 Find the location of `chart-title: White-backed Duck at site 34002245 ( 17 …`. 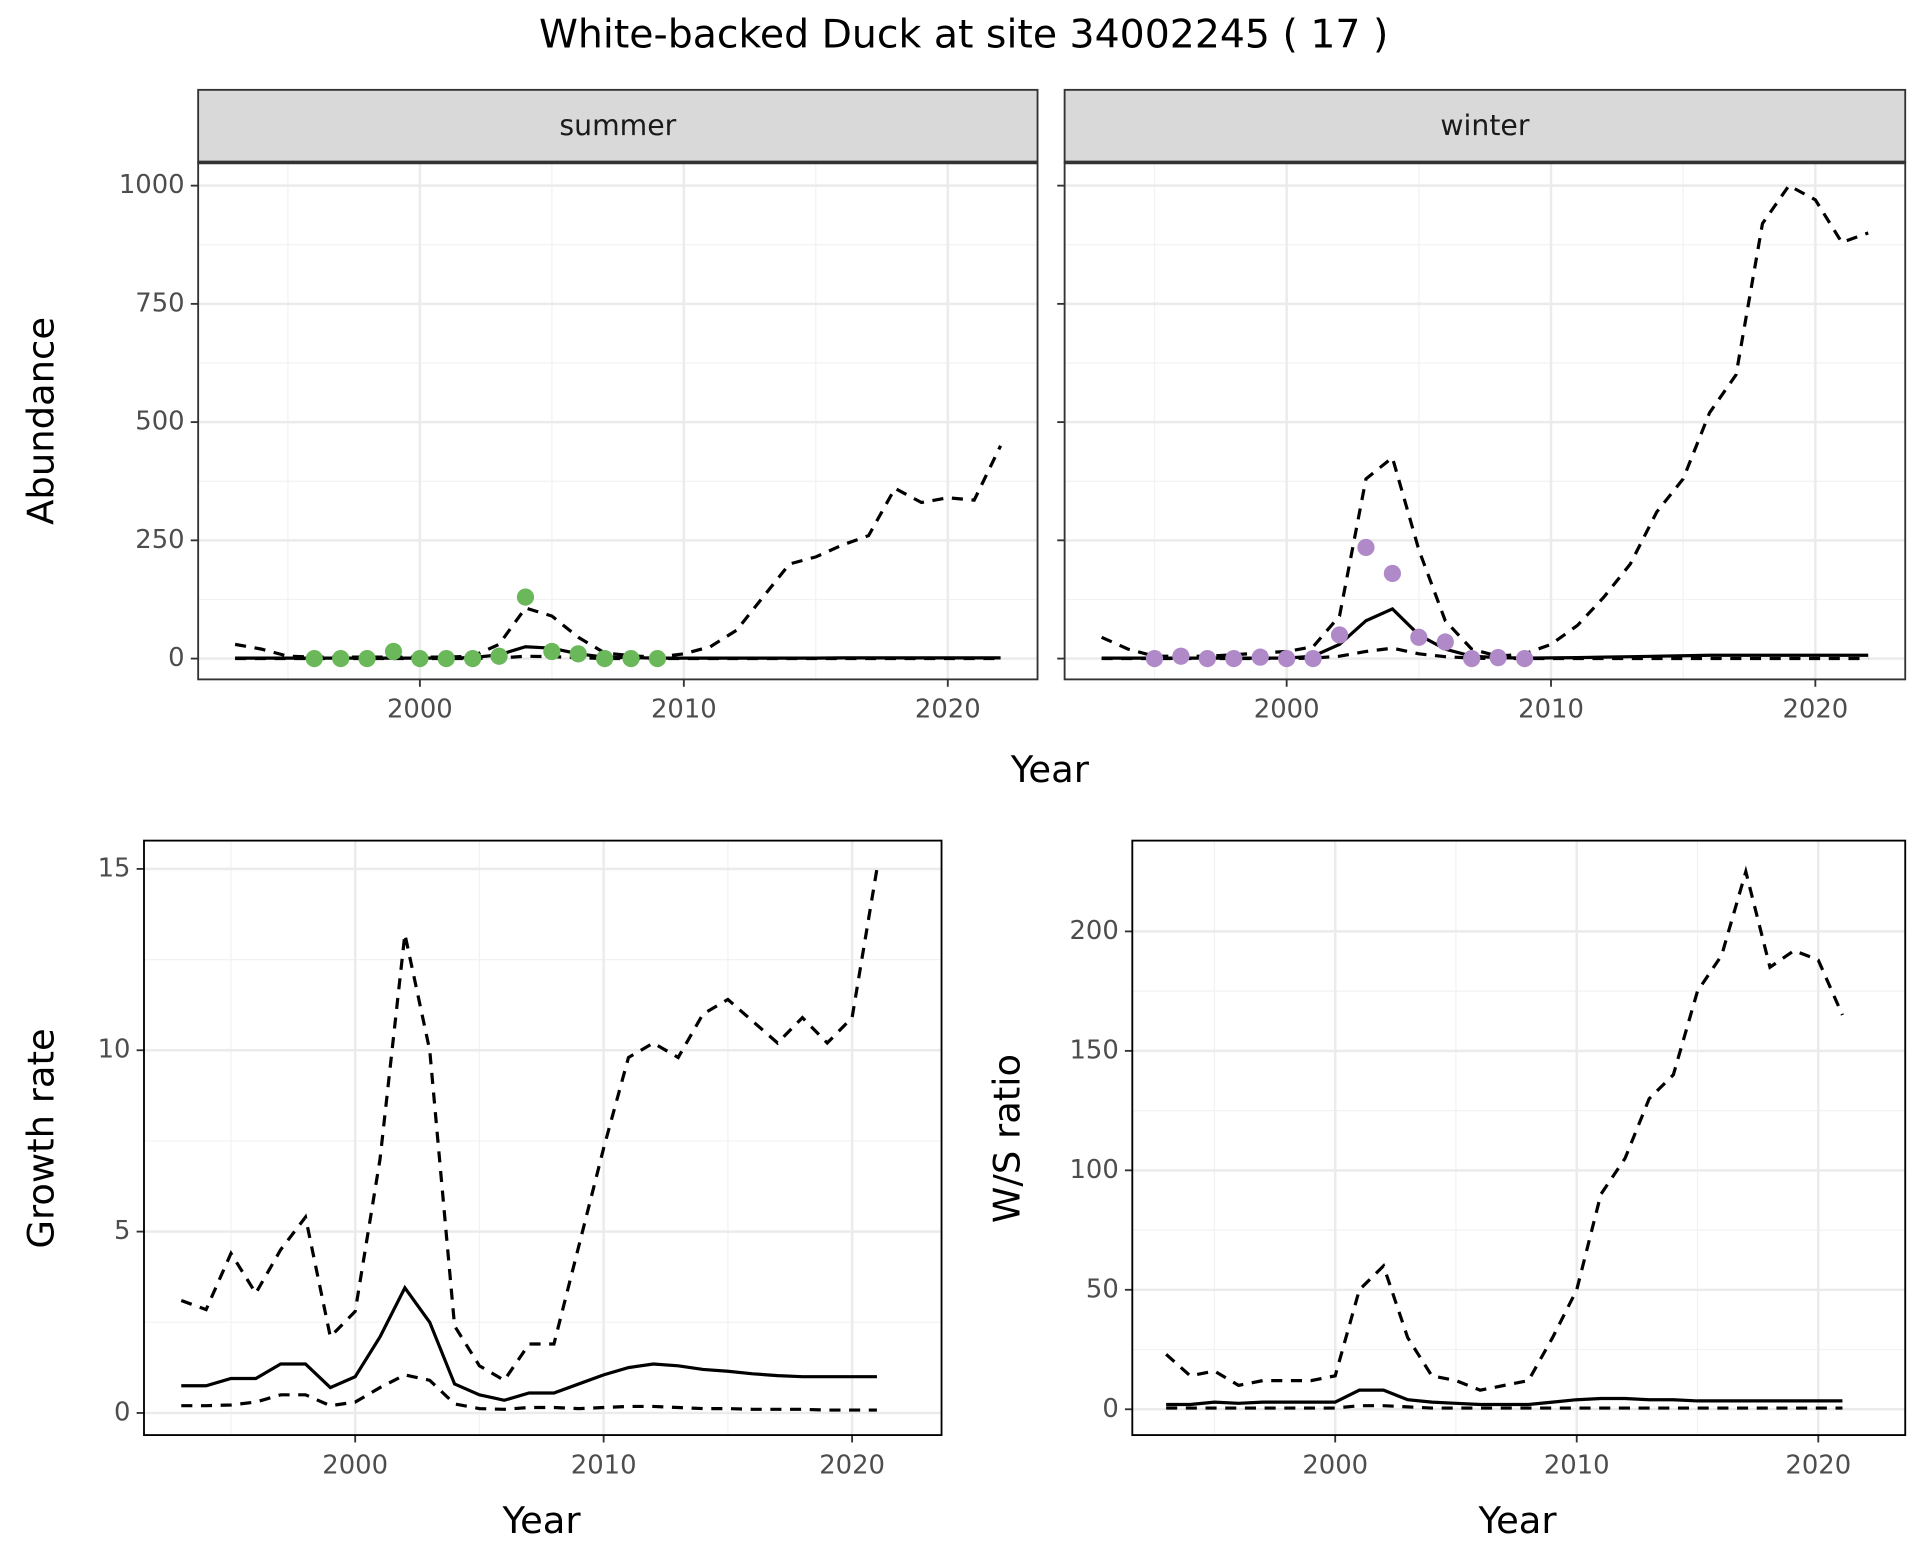

chart-title: White-backed Duck at site 34002245 ( 17 … is located at coordinates (963, 34).